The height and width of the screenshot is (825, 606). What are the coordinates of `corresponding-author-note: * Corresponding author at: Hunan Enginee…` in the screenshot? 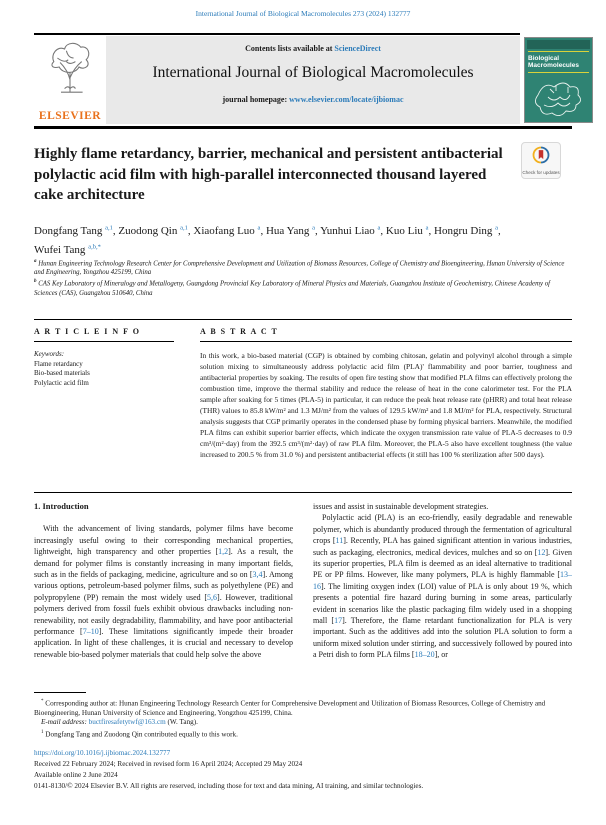 It's located at (290, 708).